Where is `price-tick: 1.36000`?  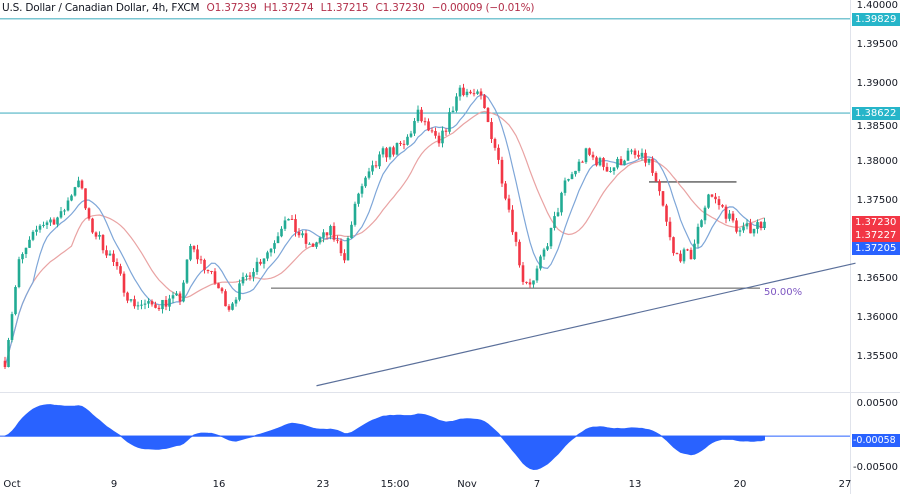 price-tick: 1.36000 is located at coordinates (877, 317).